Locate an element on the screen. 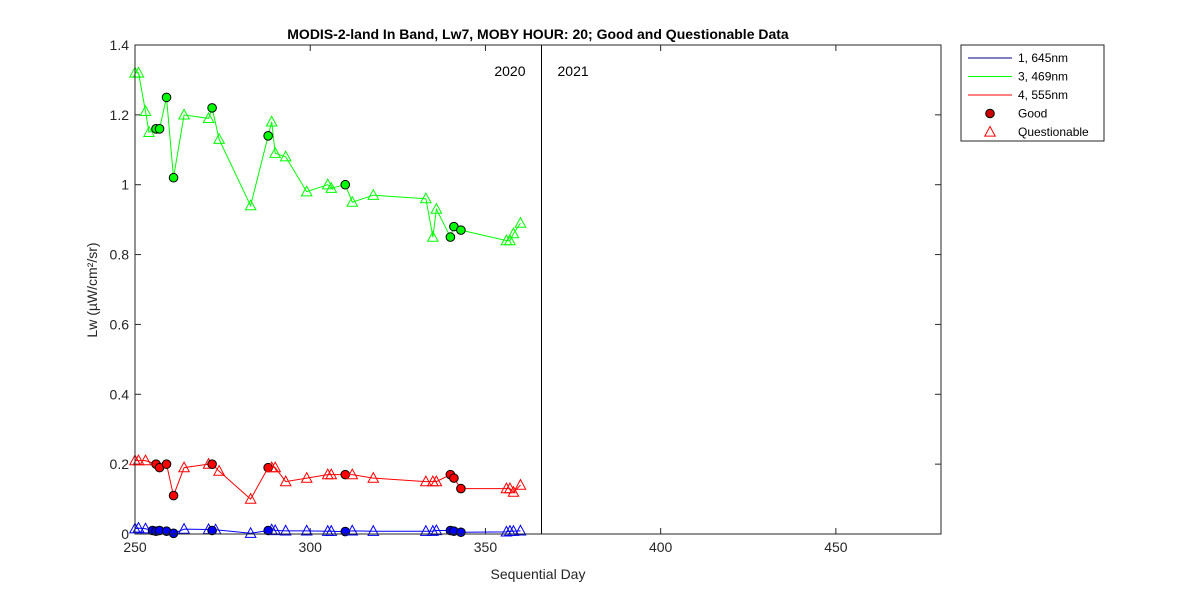 The width and height of the screenshot is (1200, 600). x-tick-label: 400 is located at coordinates (661, 547).